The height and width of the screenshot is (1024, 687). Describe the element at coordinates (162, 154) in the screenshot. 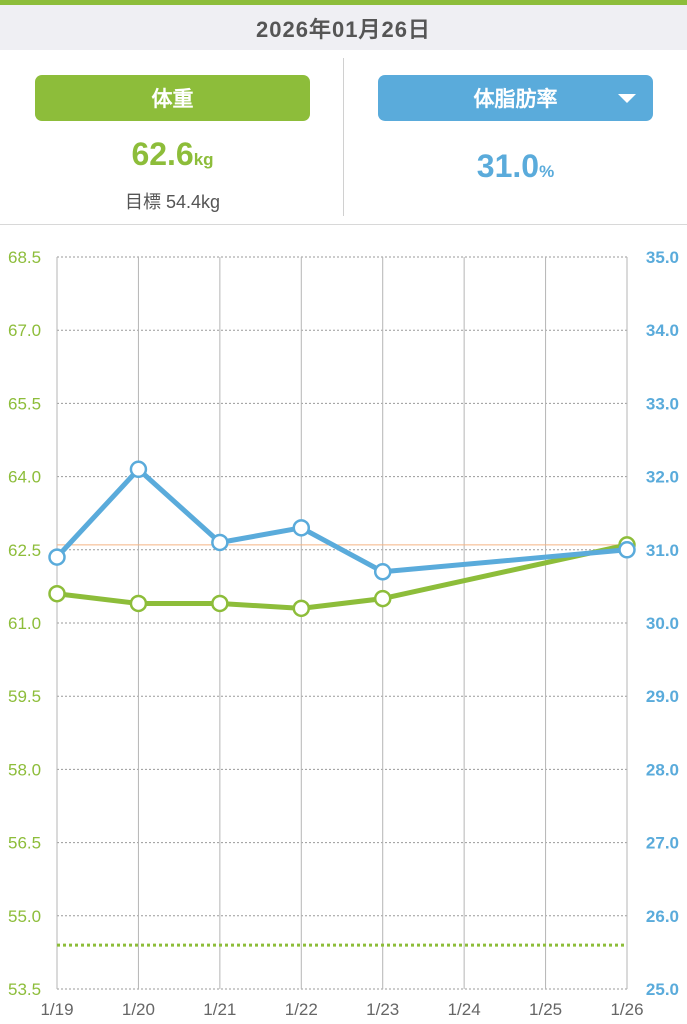

I see `weight-number: 62.6` at that location.